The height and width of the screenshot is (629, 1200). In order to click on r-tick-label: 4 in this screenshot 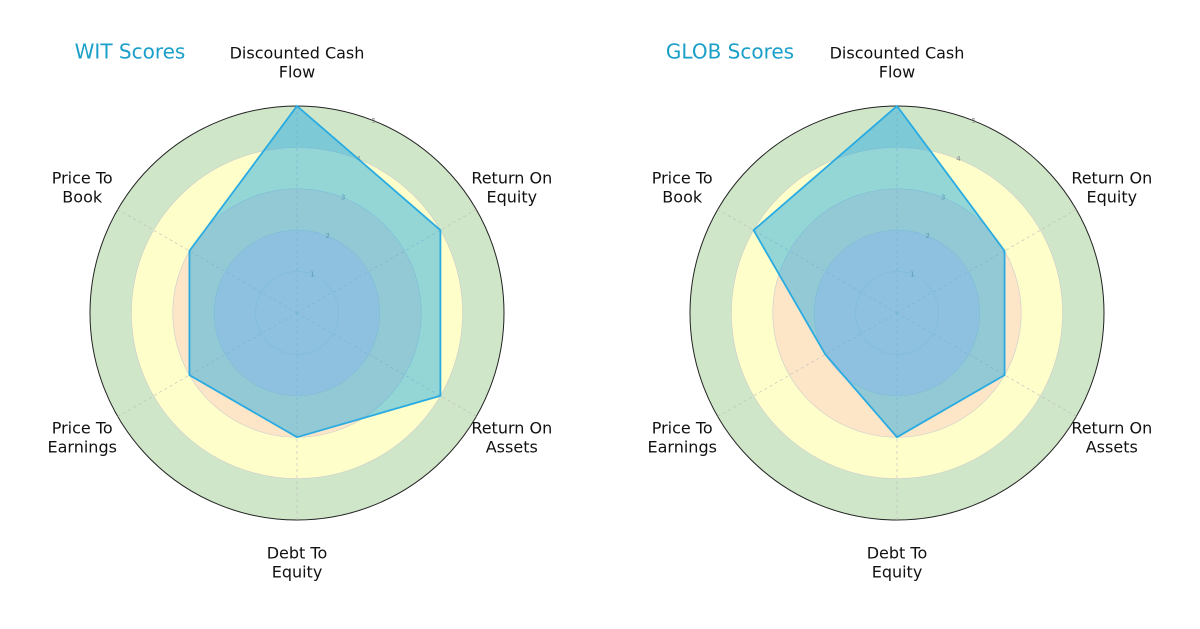, I will do `click(958, 159)`.